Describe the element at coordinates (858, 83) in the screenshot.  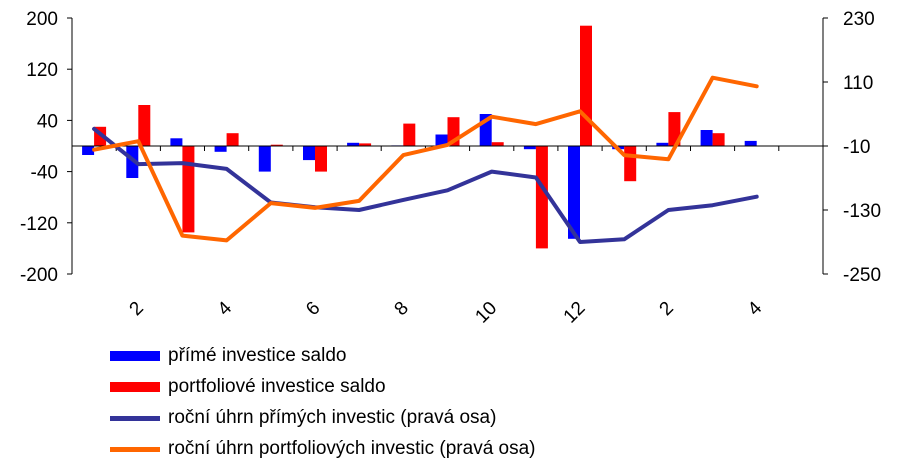
I see `right-tick-label: 110` at that location.